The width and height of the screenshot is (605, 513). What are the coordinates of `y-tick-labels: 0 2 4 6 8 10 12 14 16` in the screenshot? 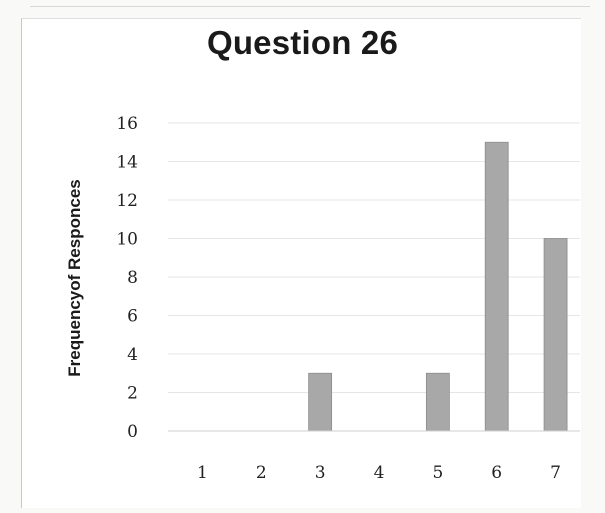 It's located at (127, 278).